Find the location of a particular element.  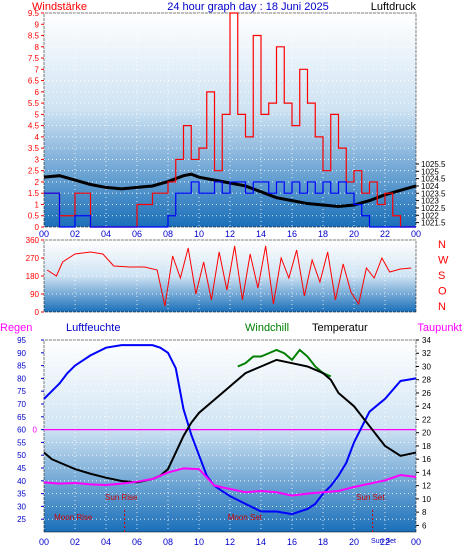

tick-label: 14 is located at coordinates (426, 472).